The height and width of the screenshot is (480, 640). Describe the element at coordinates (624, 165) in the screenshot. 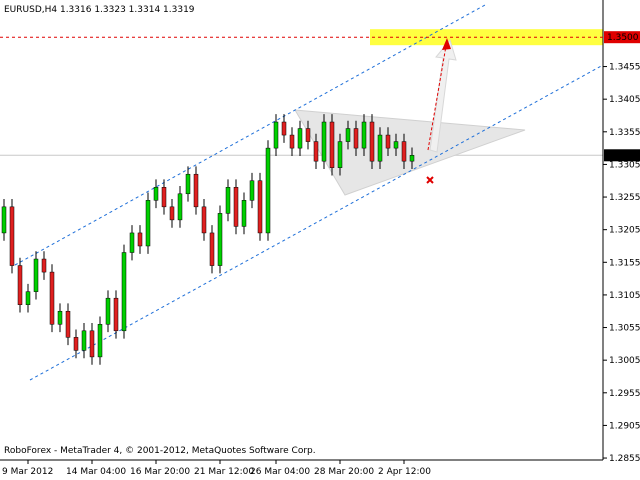

I see `y-tick-label: 1.3305` at that location.